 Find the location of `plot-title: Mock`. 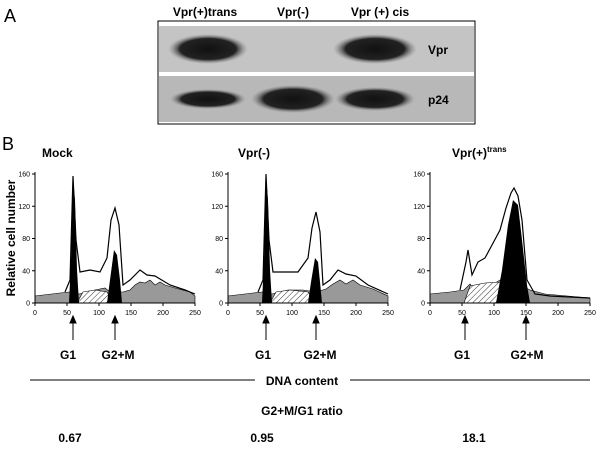

plot-title: Mock is located at coordinates (57, 153).